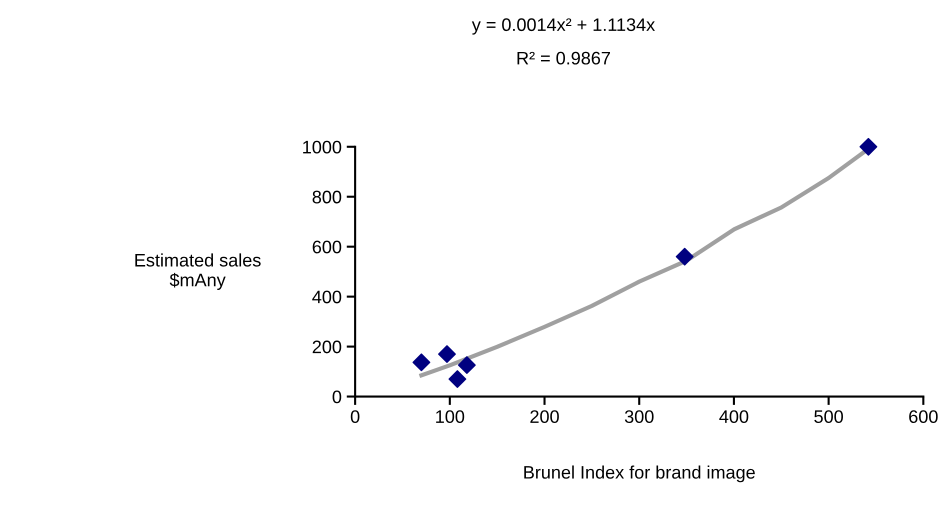 The height and width of the screenshot is (515, 947). I want to click on y-tick-label: 800, so click(327, 197).